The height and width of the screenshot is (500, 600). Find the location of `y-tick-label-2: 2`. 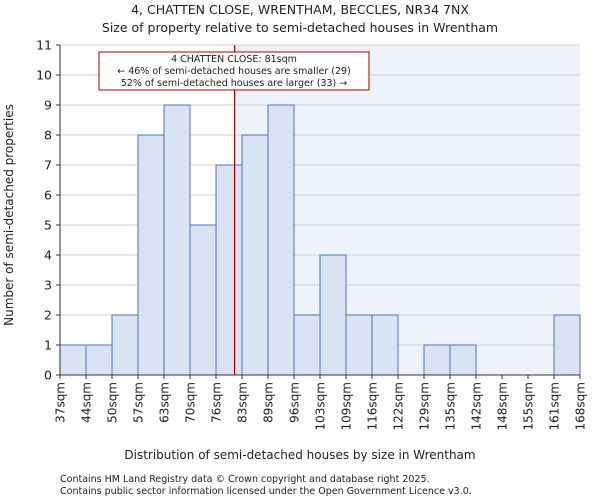

y-tick-label-2: 2 is located at coordinates (48, 315).